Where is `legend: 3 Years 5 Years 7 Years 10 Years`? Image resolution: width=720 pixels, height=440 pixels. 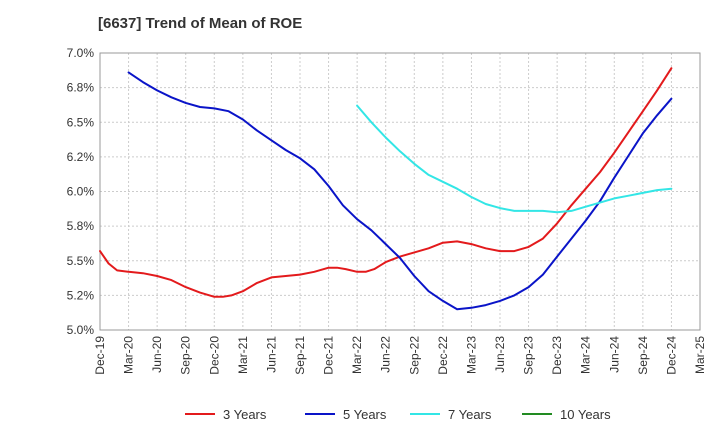
legend: 3 Years 5 Years 7 Years 10 Years is located at coordinates (398, 414).